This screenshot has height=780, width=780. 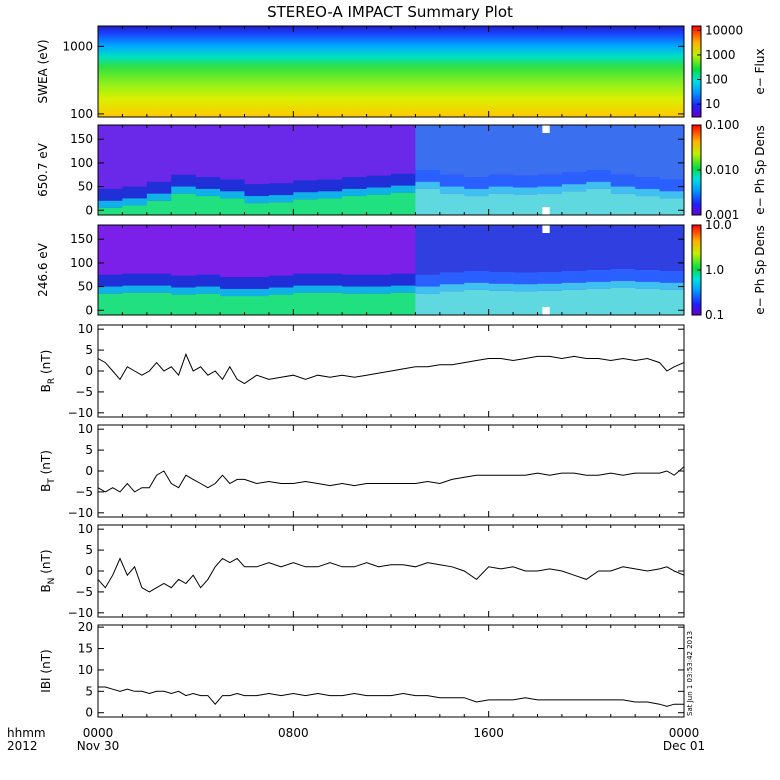 What do you see at coordinates (48, 371) in the screenshot?
I see `y-axis-label: BR (nT)` at bounding box center [48, 371].